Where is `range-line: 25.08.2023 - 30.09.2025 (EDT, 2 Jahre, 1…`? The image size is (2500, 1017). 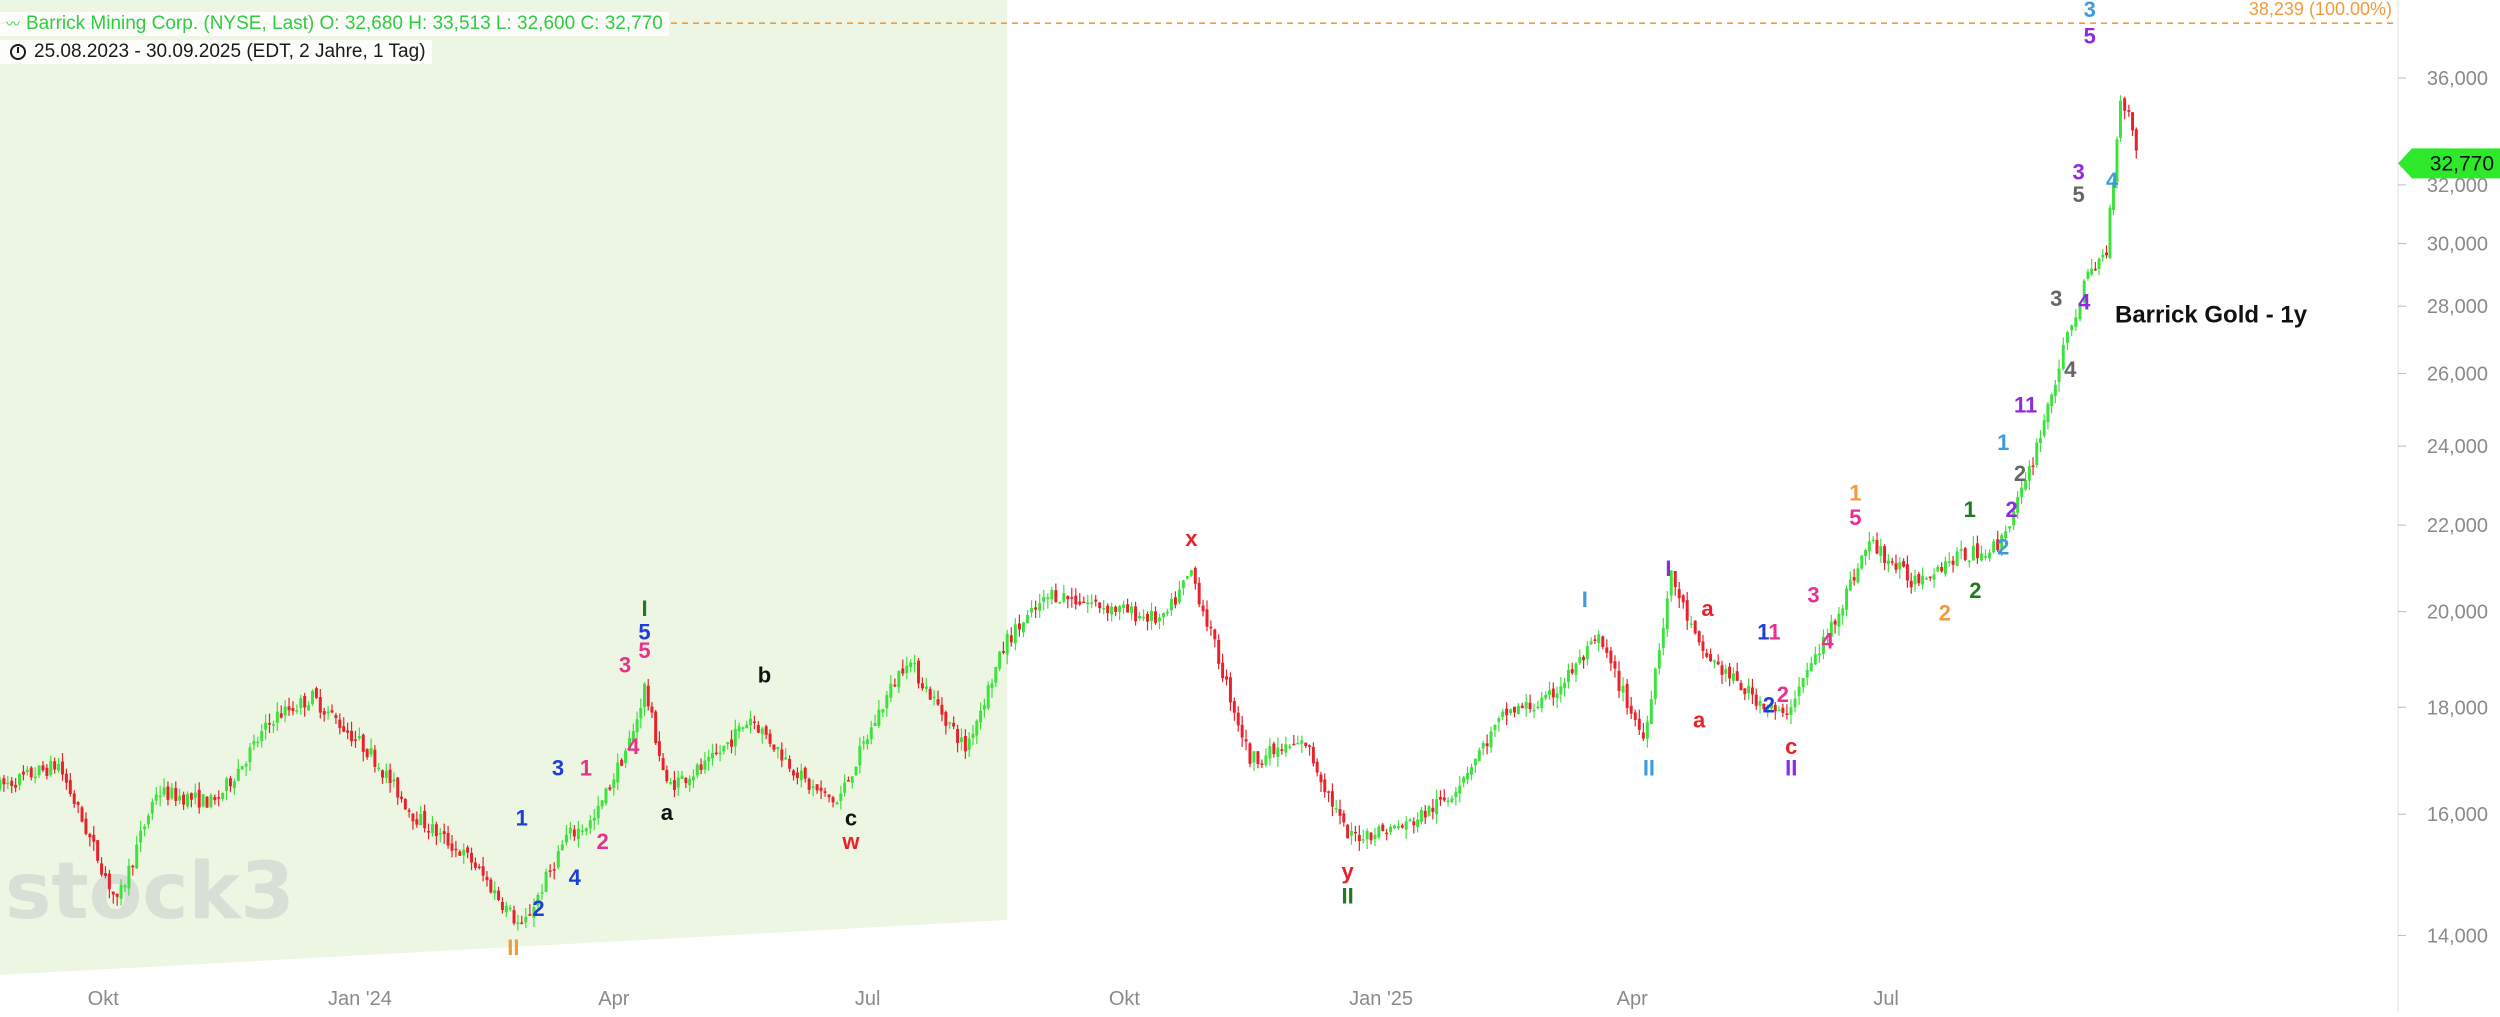 range-line: 25.08.2023 - 30.09.2025 (EDT, 2 Jahre, 1… is located at coordinates (230, 51).